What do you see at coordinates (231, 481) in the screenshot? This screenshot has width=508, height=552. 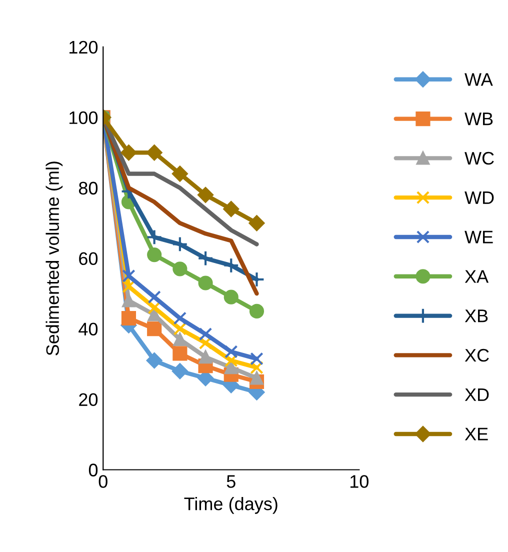 I see `x-tick-label: 5` at bounding box center [231, 481].